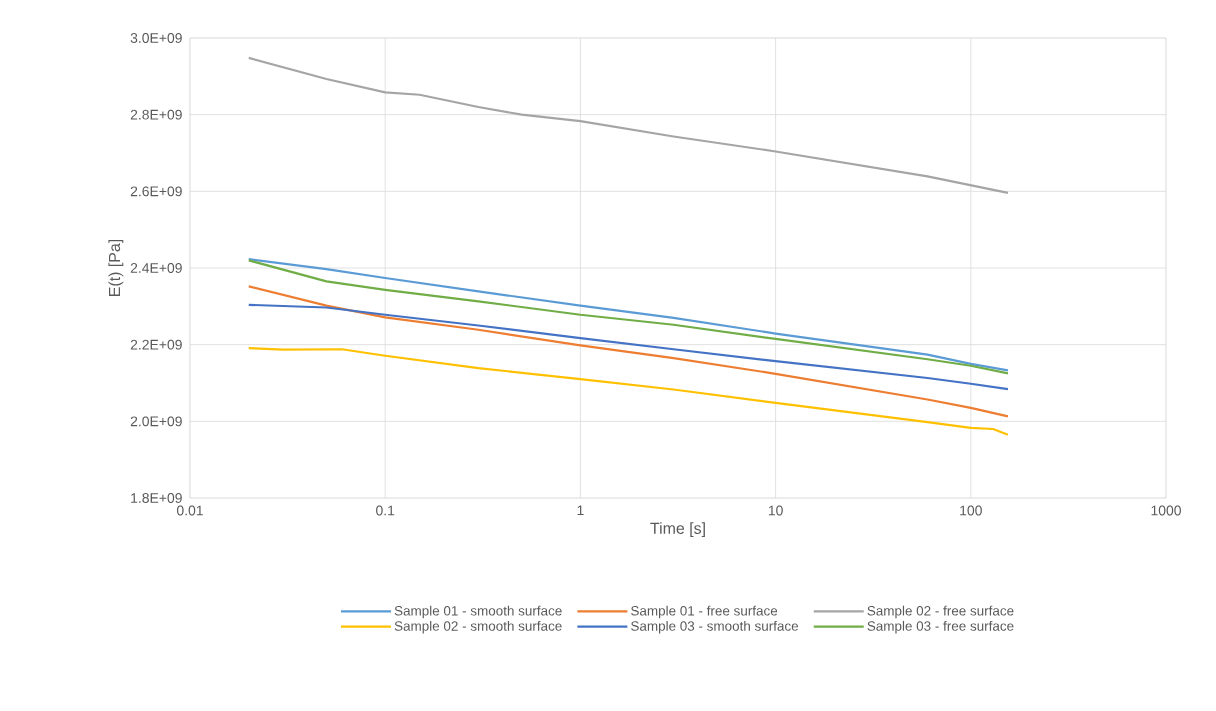 Image resolution: width=1216 pixels, height=711 pixels. Describe the element at coordinates (156, 268) in the screenshot. I see `y-tick-label: 2.4E+09` at that location.